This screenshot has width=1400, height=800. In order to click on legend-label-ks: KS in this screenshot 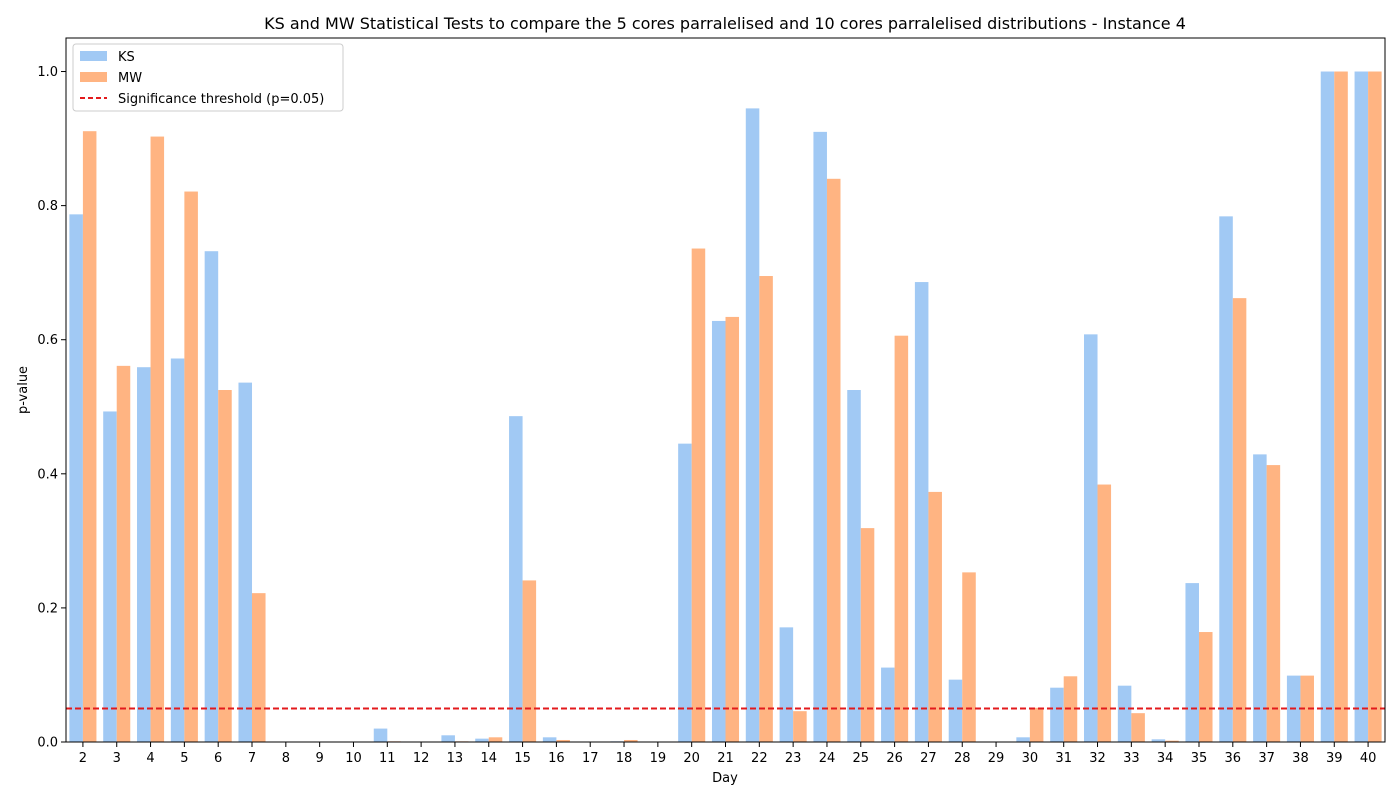, I will do `click(126, 57)`.